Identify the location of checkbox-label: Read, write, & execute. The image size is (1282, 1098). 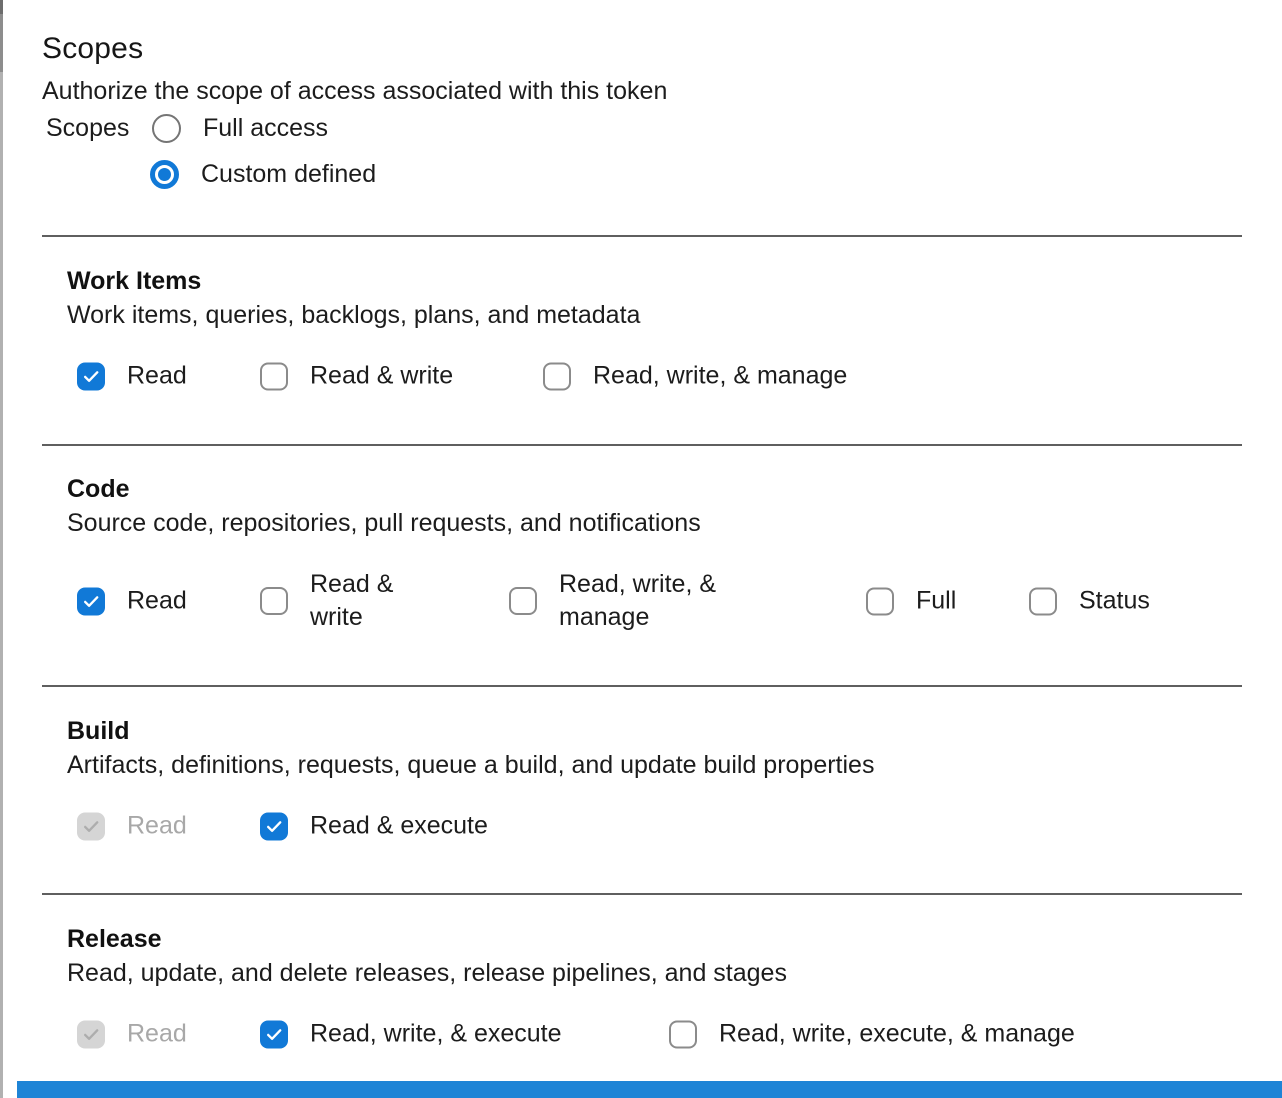
(436, 1033).